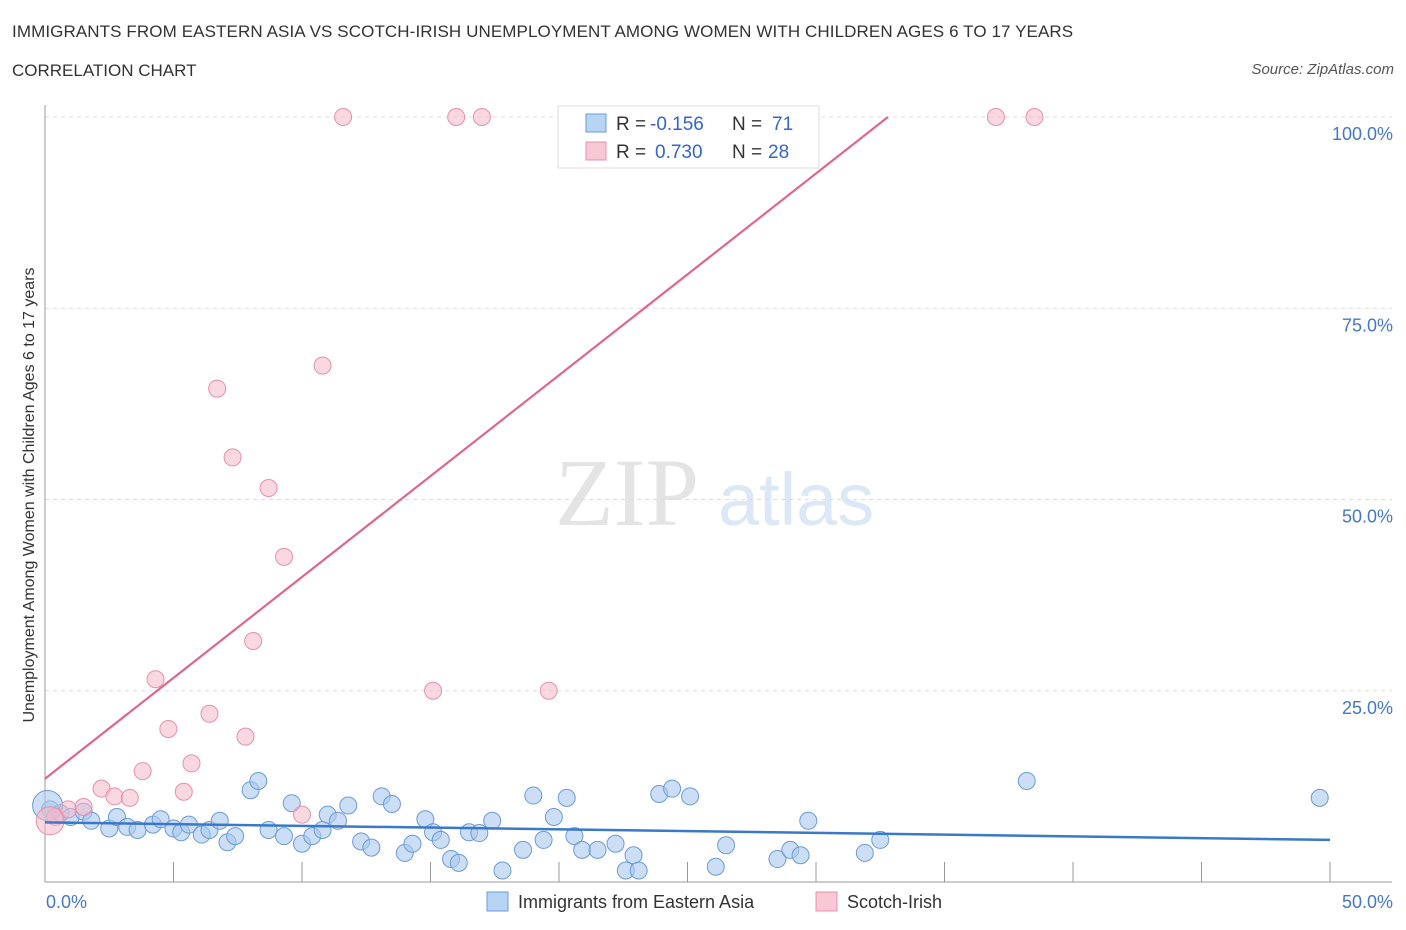 Image resolution: width=1406 pixels, height=930 pixels. I want to click on y-tick-labels: 100.0% 75.0% 50.0% 25.0%, so click(1362, 421).